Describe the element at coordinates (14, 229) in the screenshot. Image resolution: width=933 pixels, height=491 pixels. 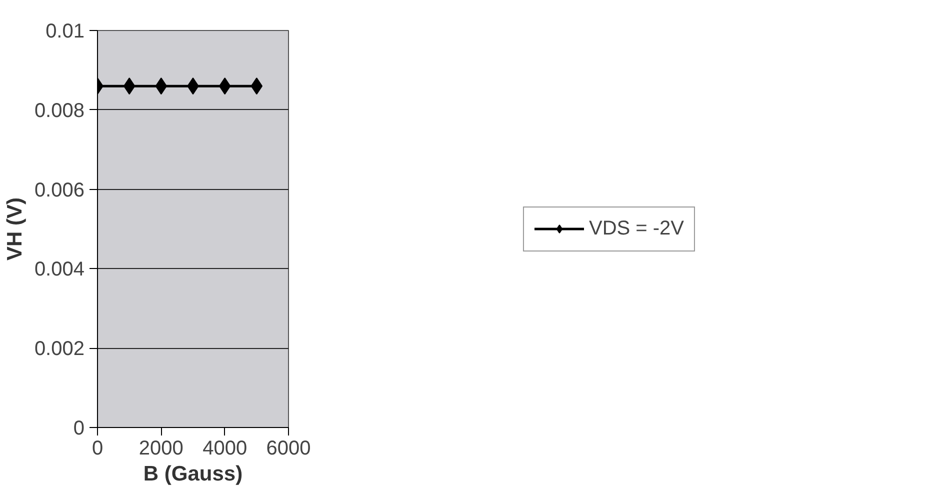
I see `y-axis-title: VH (V)` at that location.